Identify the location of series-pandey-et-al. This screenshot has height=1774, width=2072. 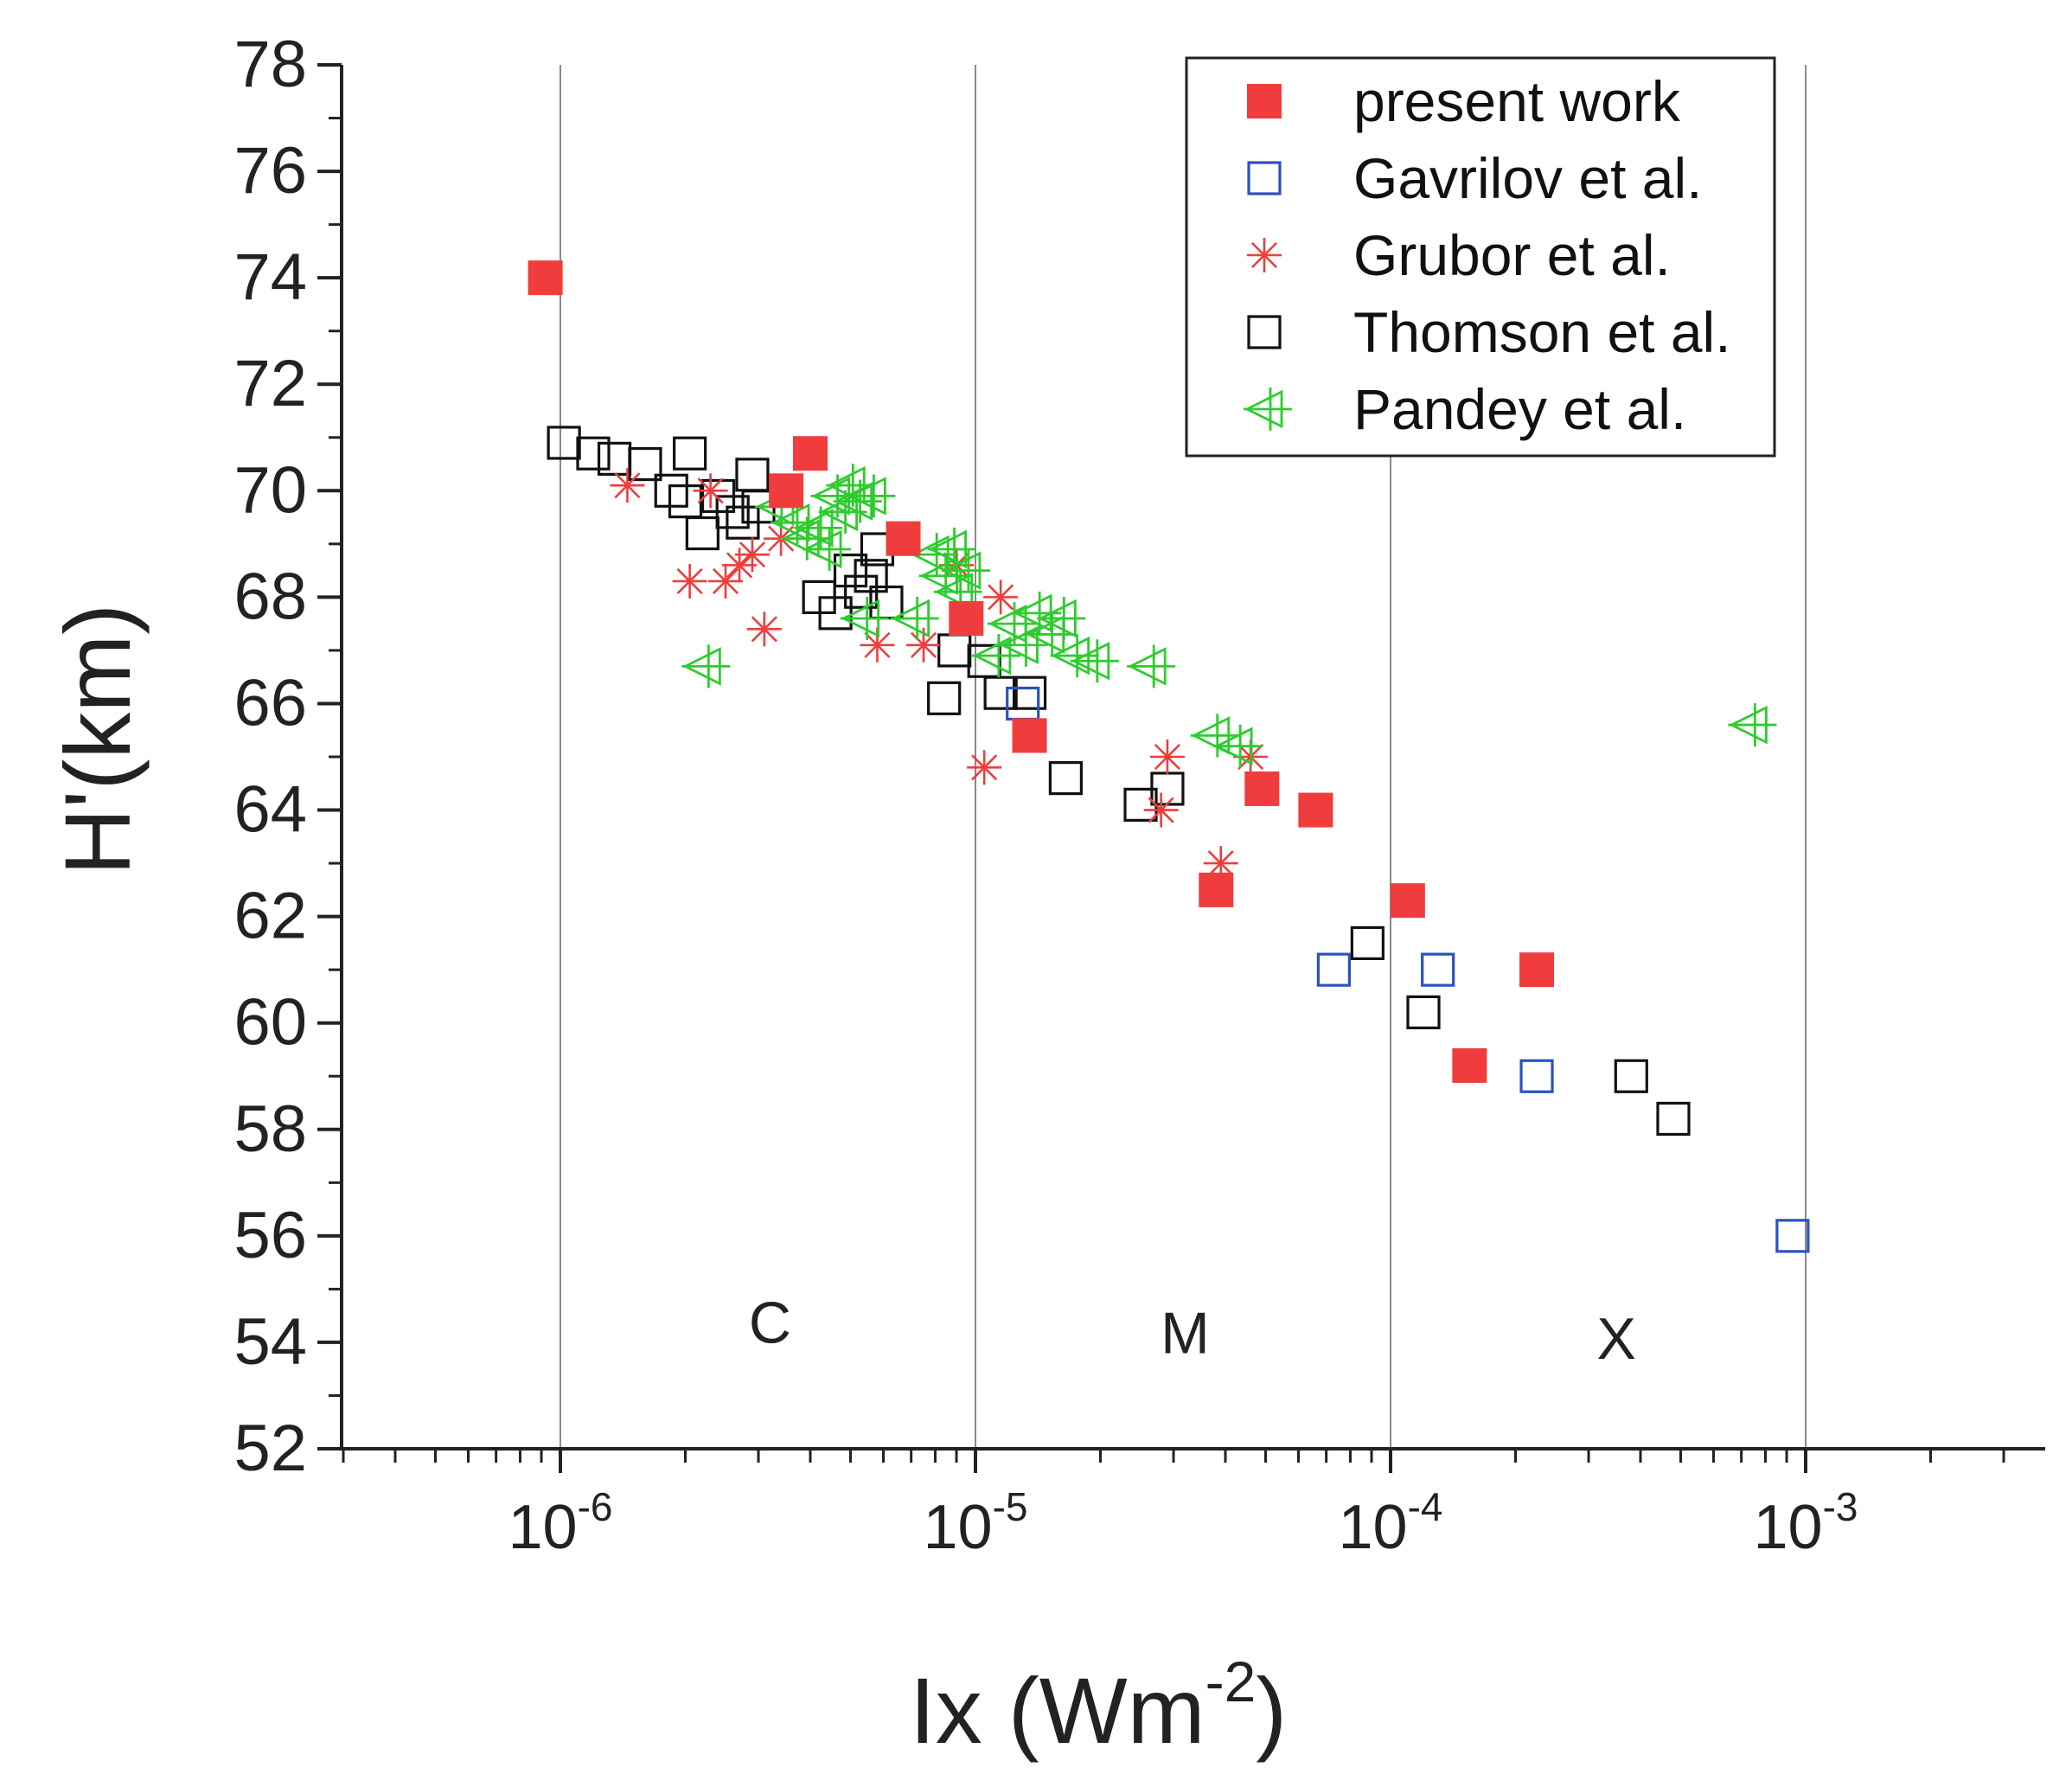
(1229, 616).